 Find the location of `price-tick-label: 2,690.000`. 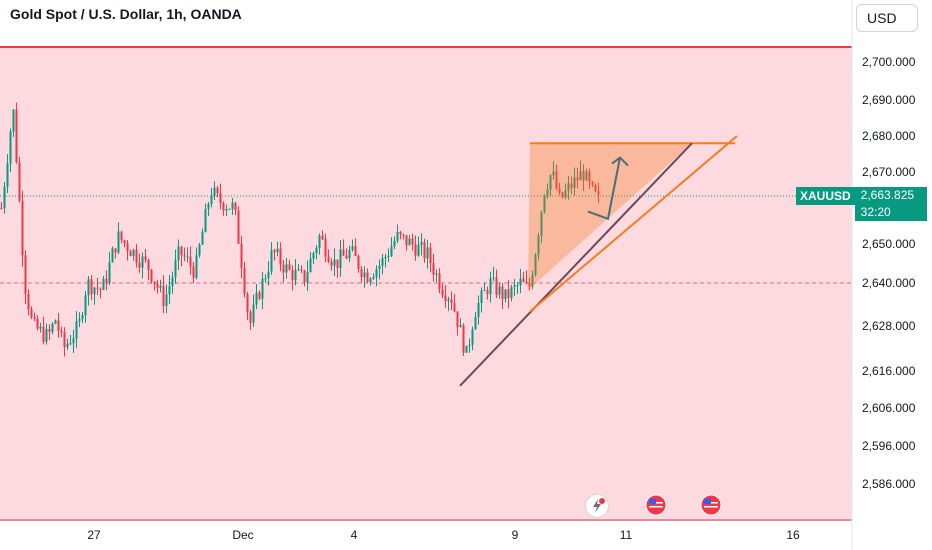

price-tick-label: 2,690.000 is located at coordinates (889, 100).